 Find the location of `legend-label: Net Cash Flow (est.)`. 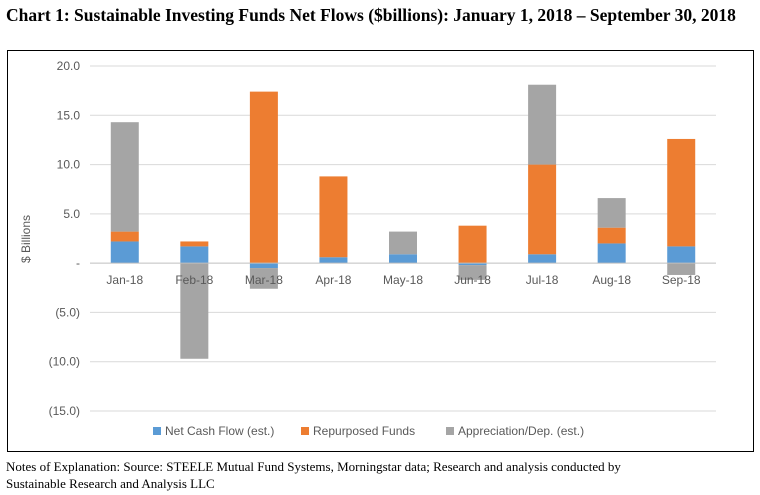

legend-label: Net Cash Flow (est.) is located at coordinates (219, 431).